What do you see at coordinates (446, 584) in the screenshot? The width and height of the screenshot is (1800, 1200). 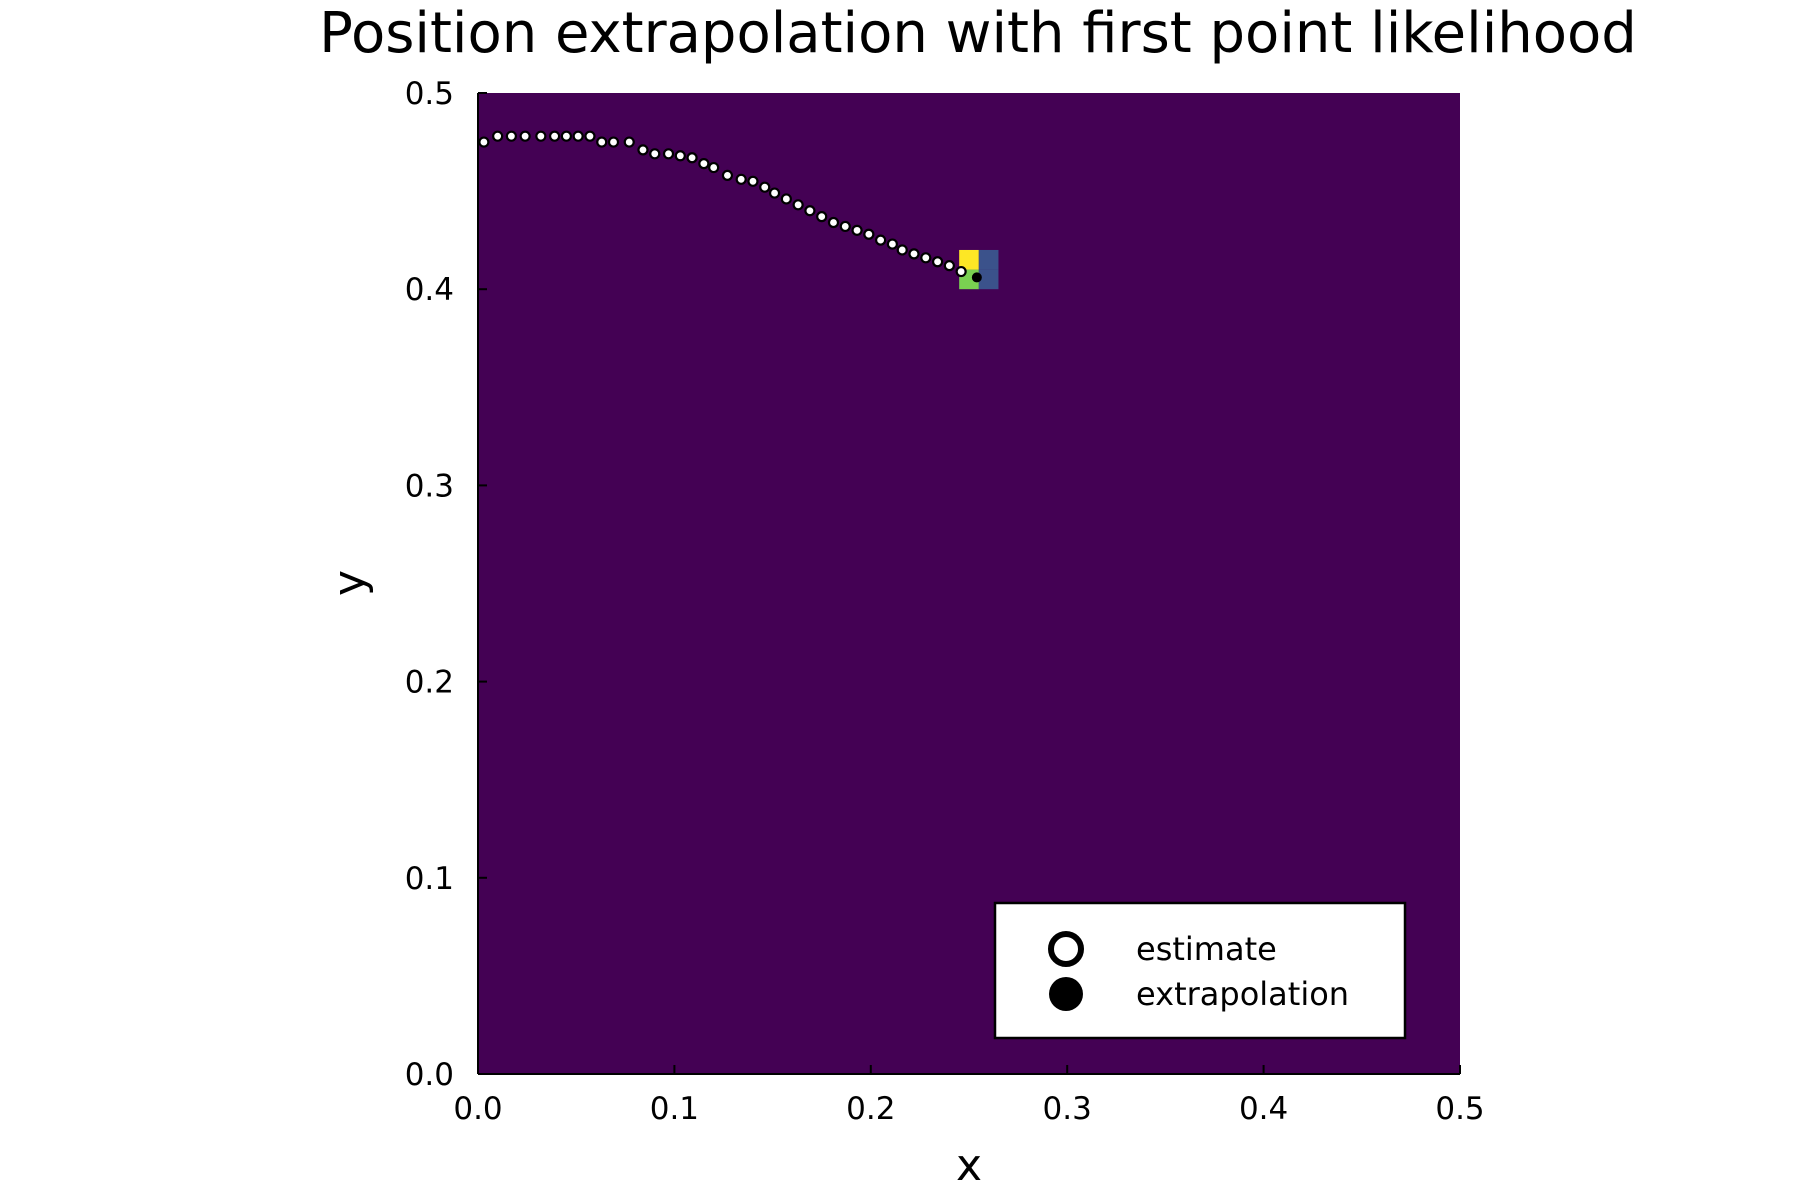 I see `y-axis-ticks: 0.0 0.1 0.2 0.3 0.4 0.5` at bounding box center [446, 584].